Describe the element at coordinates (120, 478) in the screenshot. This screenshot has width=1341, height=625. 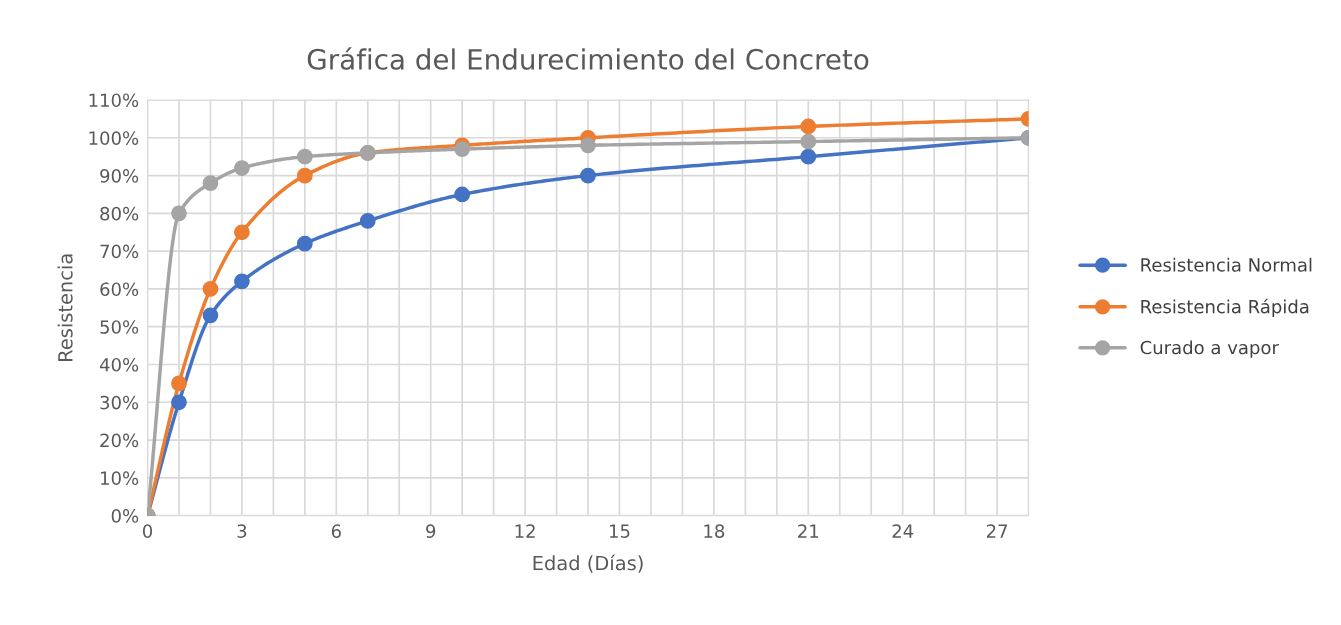
I see `y-tick-label: 10%` at that location.